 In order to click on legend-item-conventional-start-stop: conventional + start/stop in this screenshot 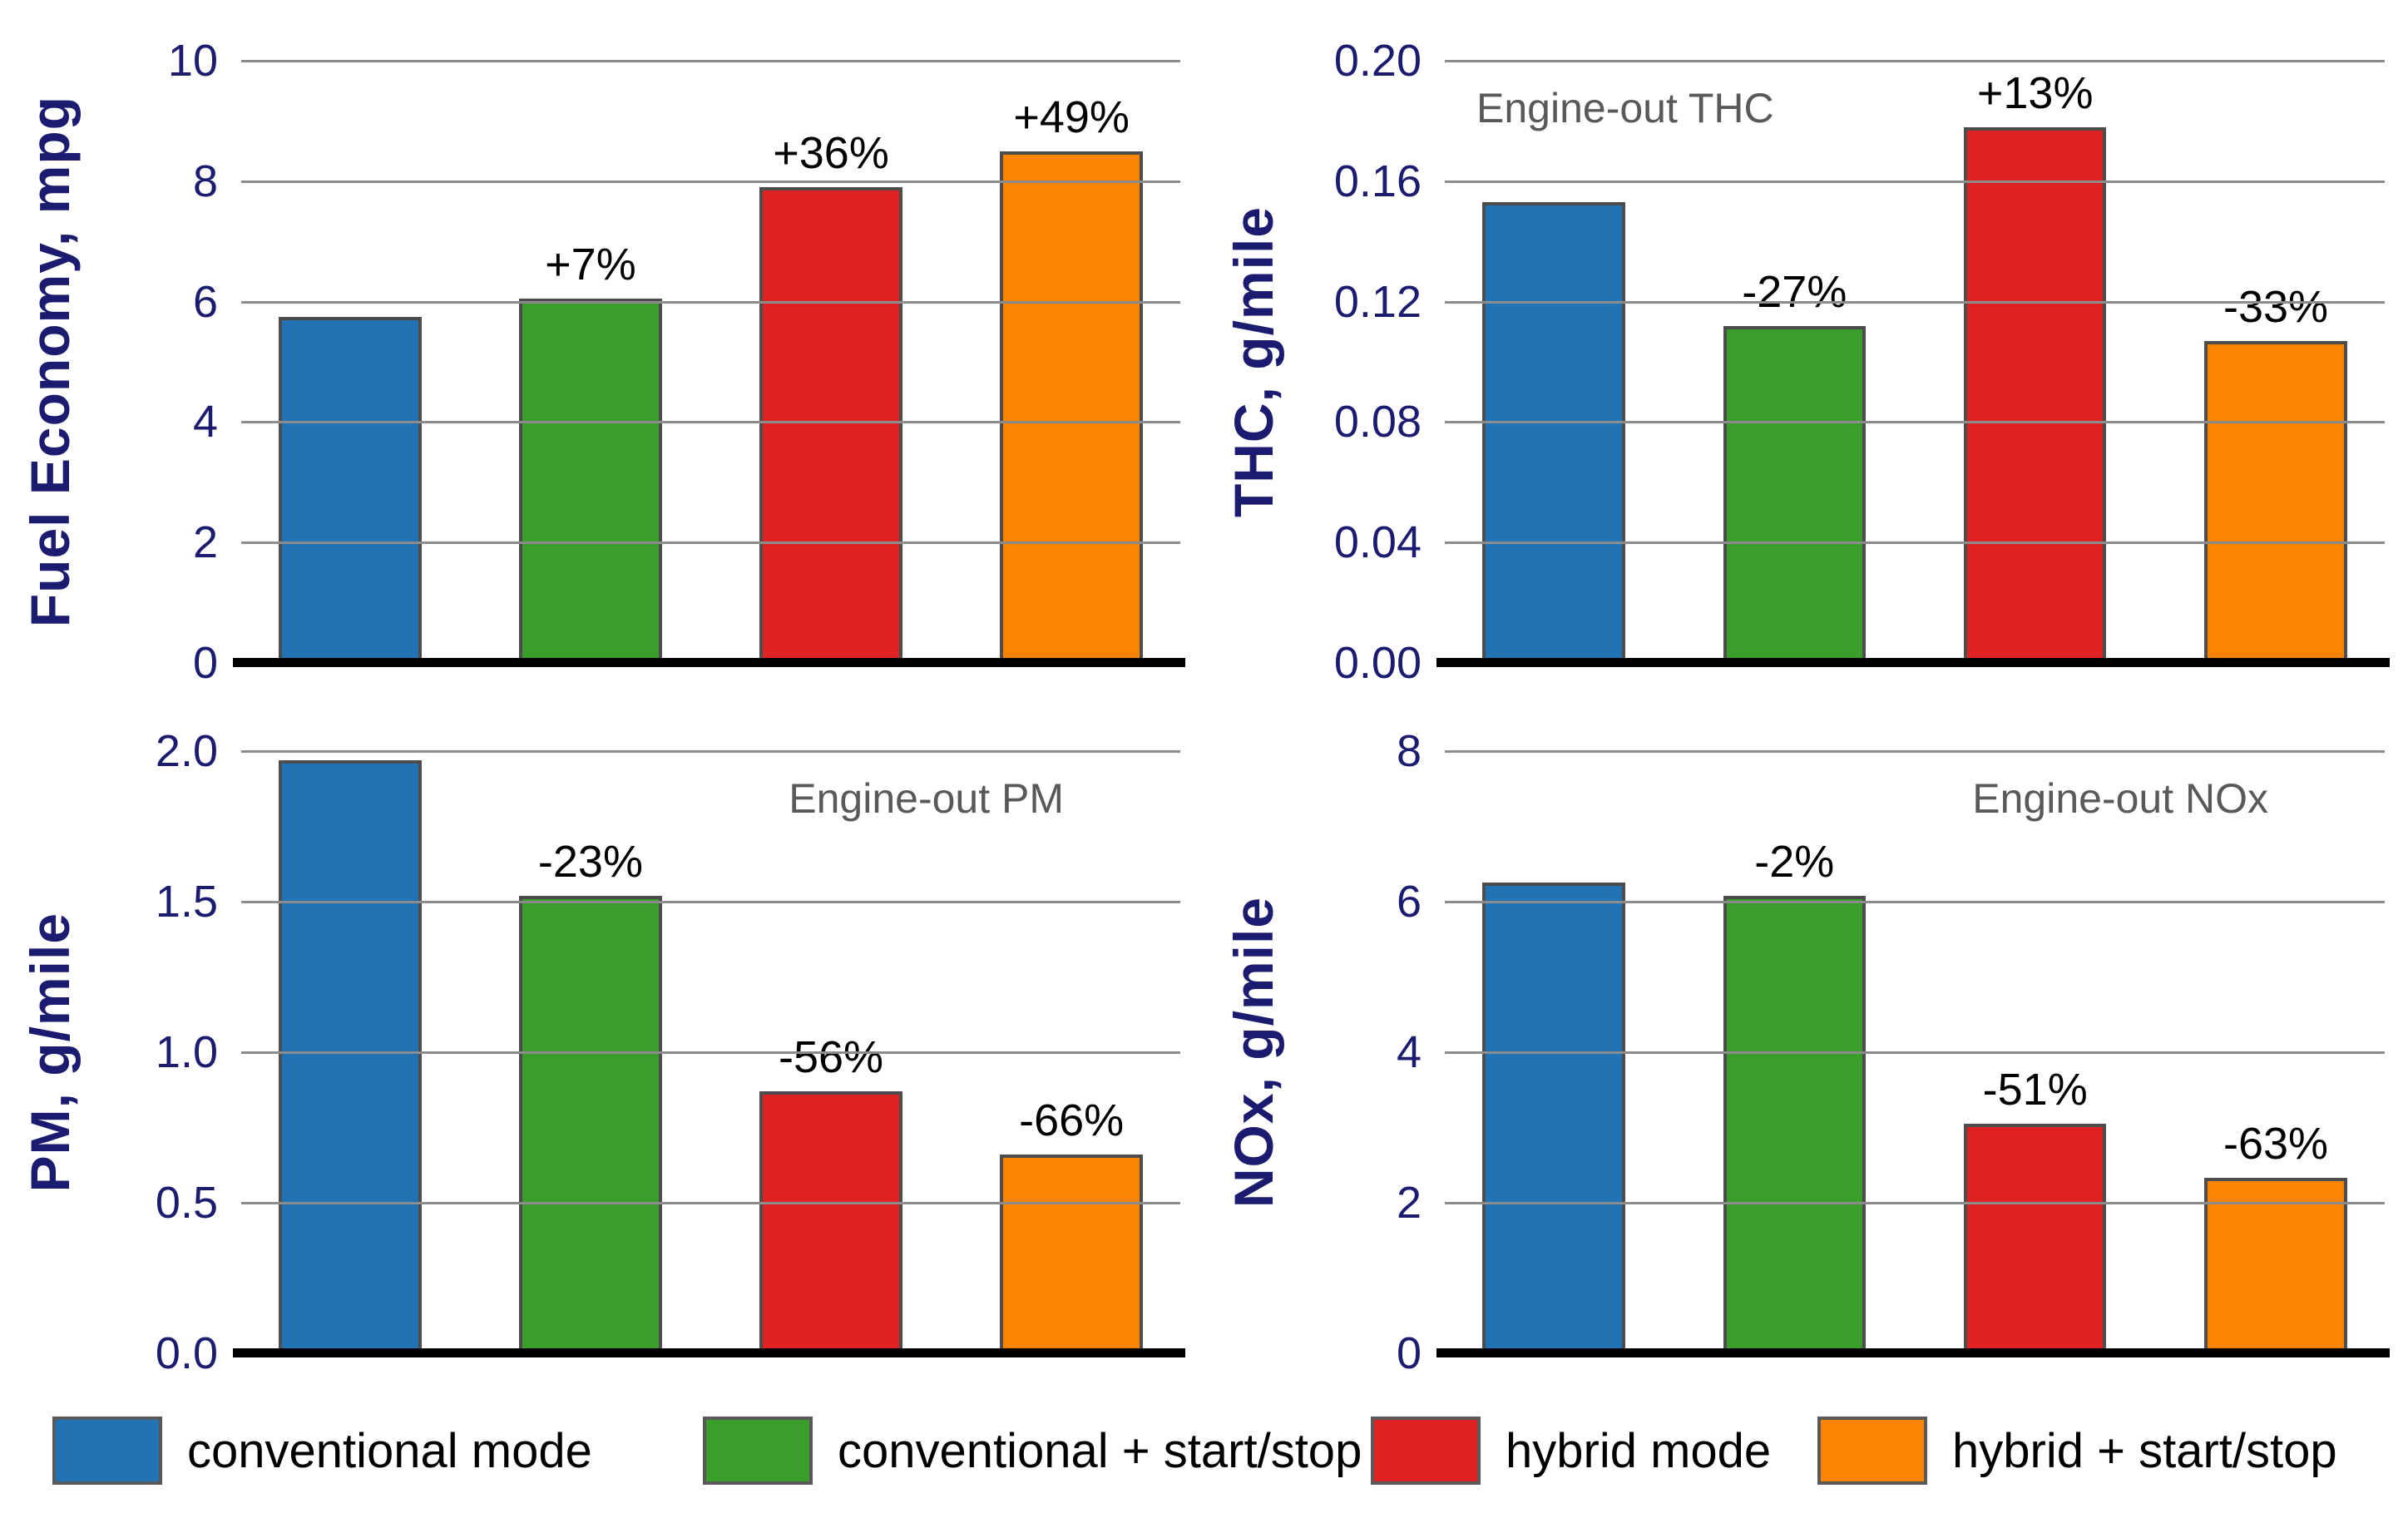, I will do `click(1032, 1451)`.